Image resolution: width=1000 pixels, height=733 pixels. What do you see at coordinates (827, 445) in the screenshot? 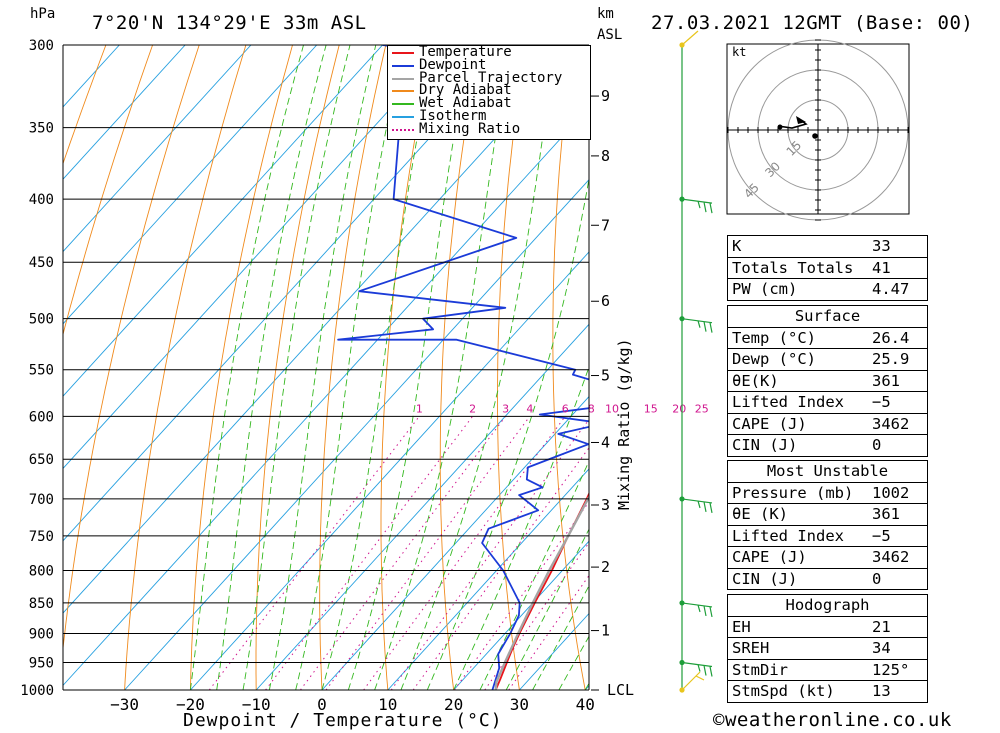
I see `surface-row-cin: CIN (J) 0` at bounding box center [827, 445].